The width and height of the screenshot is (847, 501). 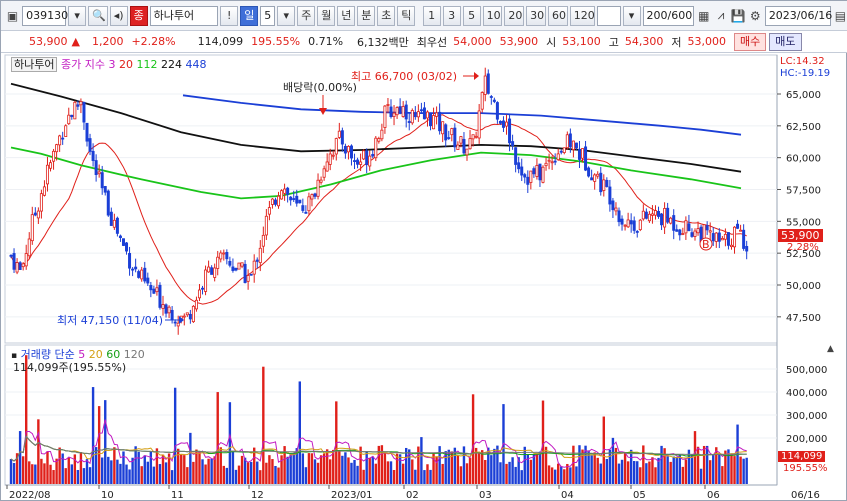 What do you see at coordinates (557, 15) in the screenshot?
I see `minute-60-button: 60` at bounding box center [557, 15].